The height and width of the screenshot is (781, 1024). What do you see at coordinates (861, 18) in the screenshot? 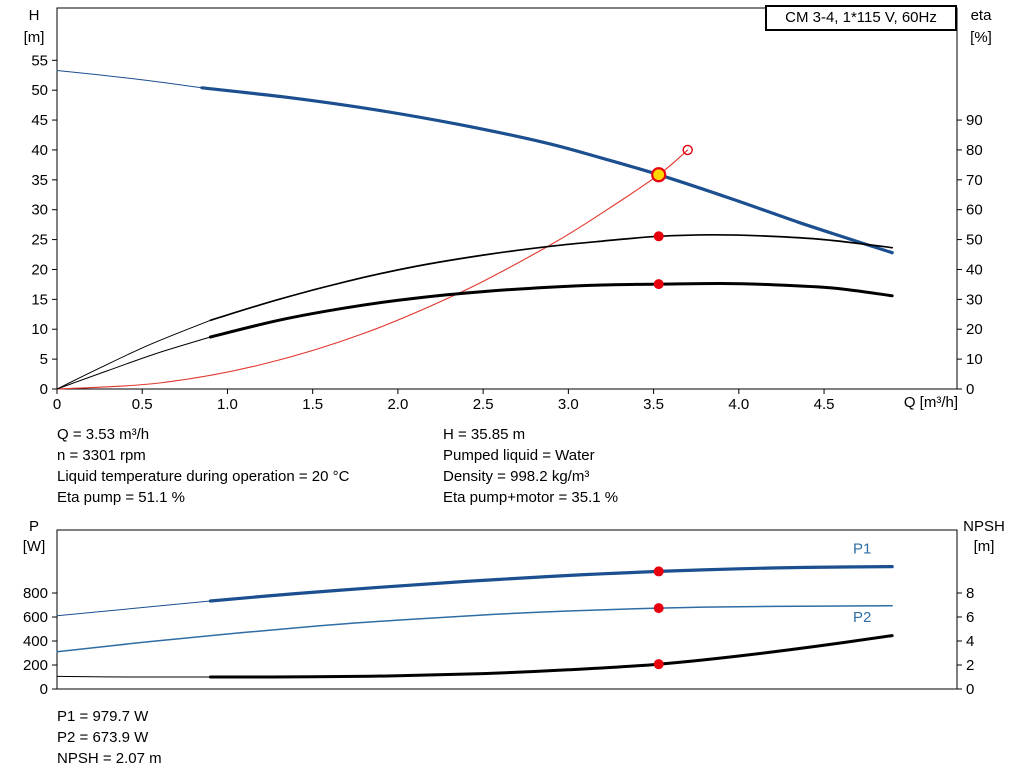
I see `pump-title-box: CM 3-4, 1*115 V, 60Hz` at bounding box center [861, 18].